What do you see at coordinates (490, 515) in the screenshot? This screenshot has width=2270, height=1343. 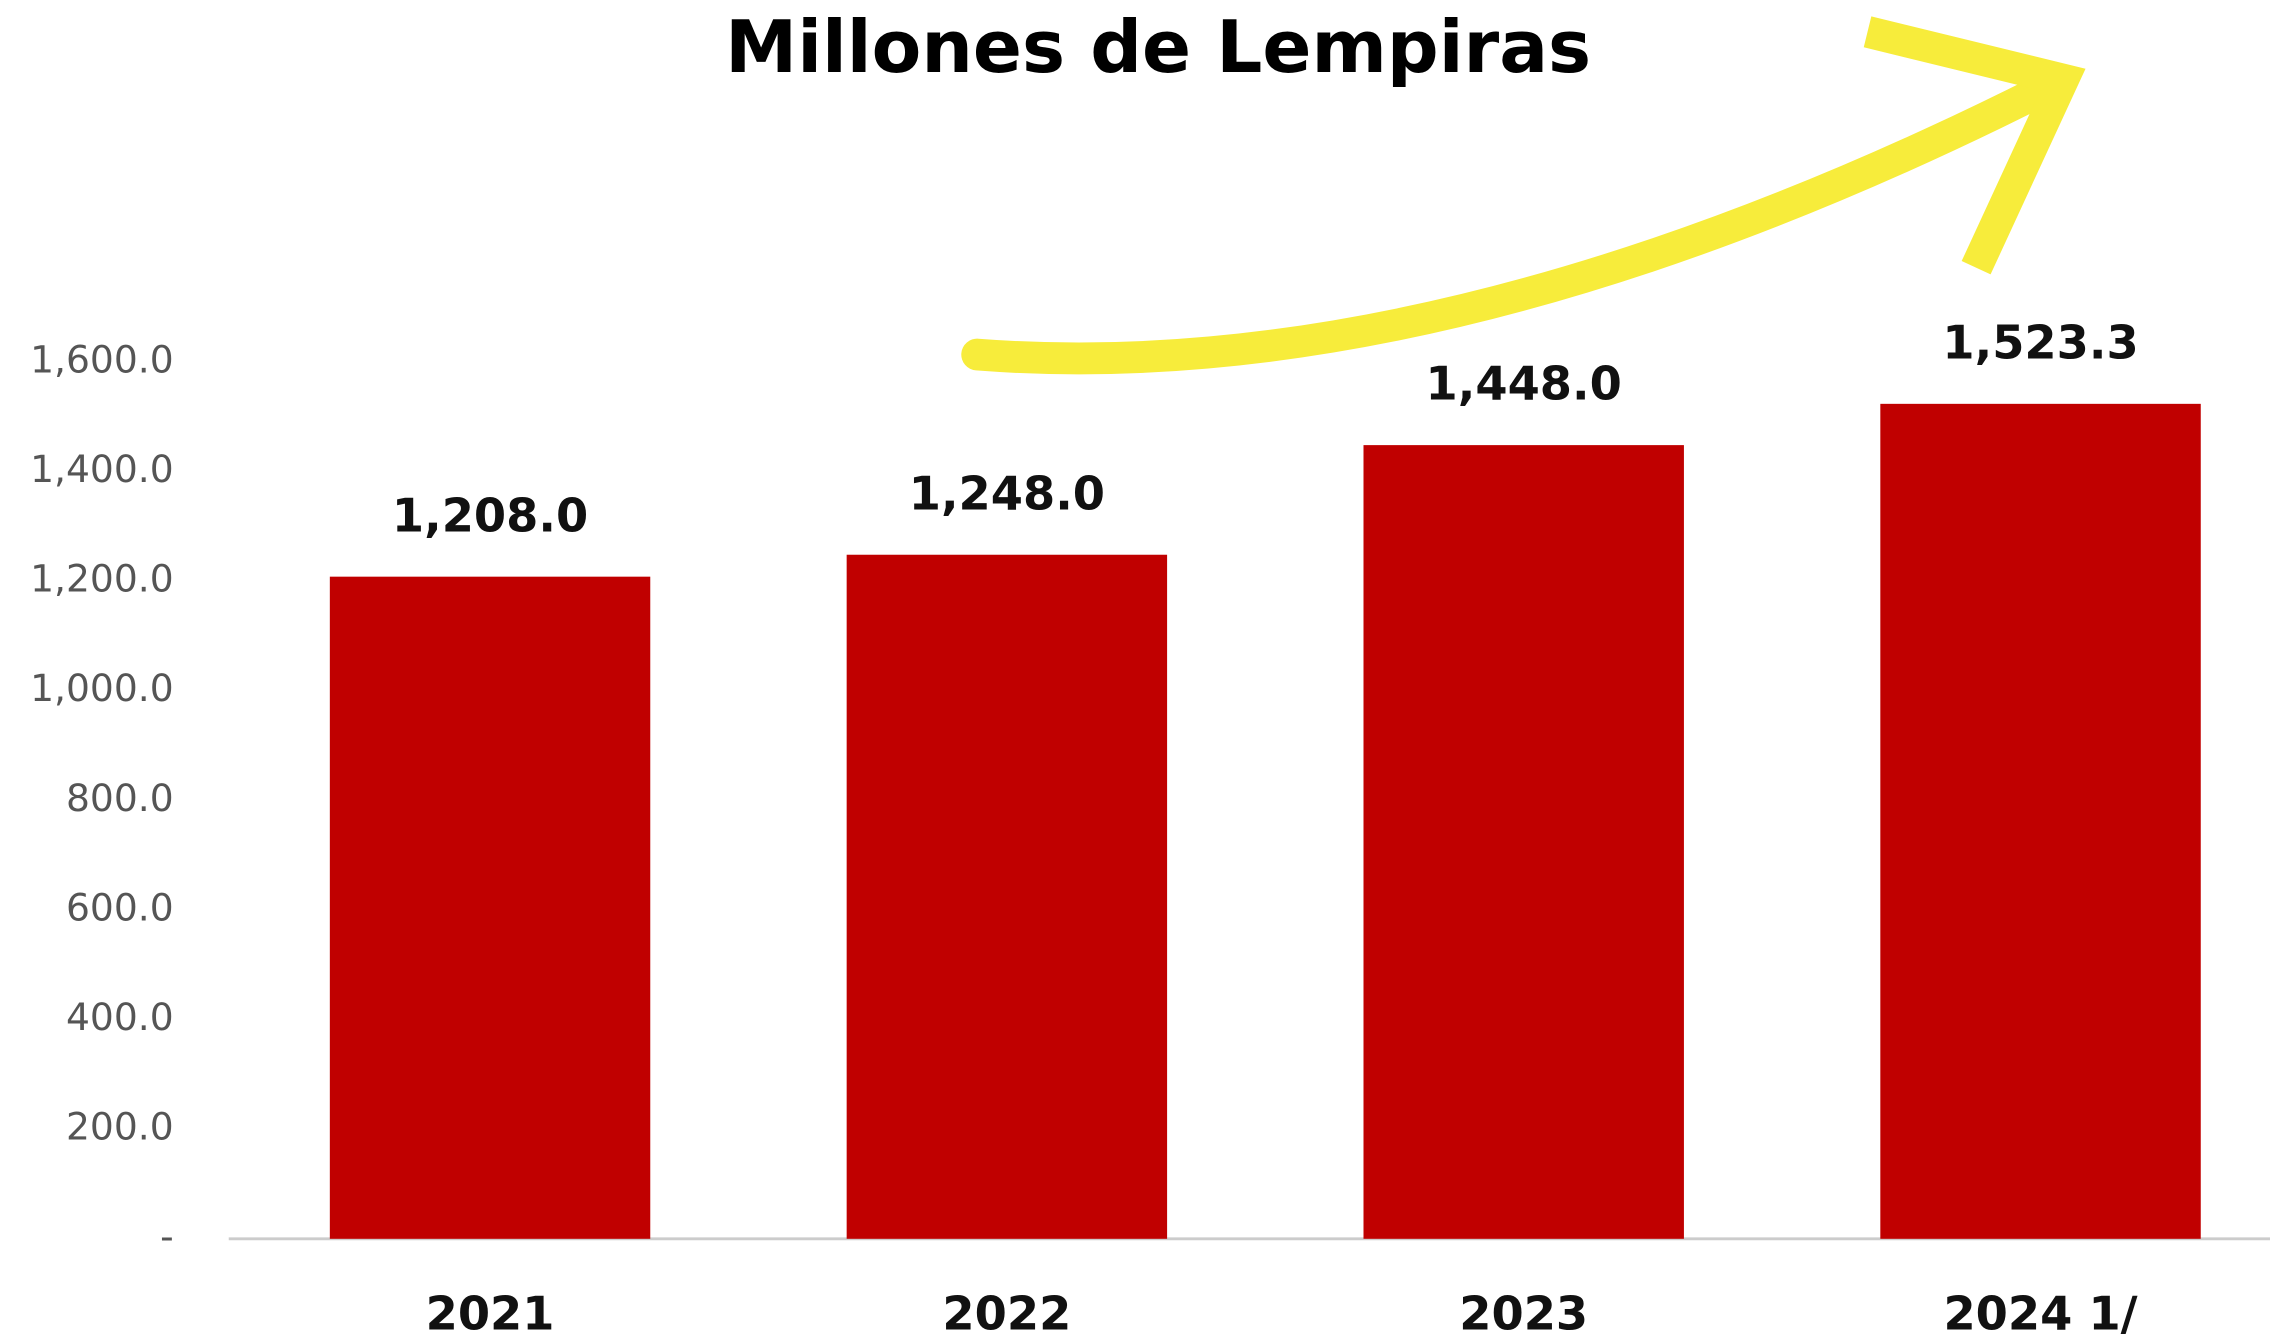 I see `data-label: 1,208.0` at bounding box center [490, 515].